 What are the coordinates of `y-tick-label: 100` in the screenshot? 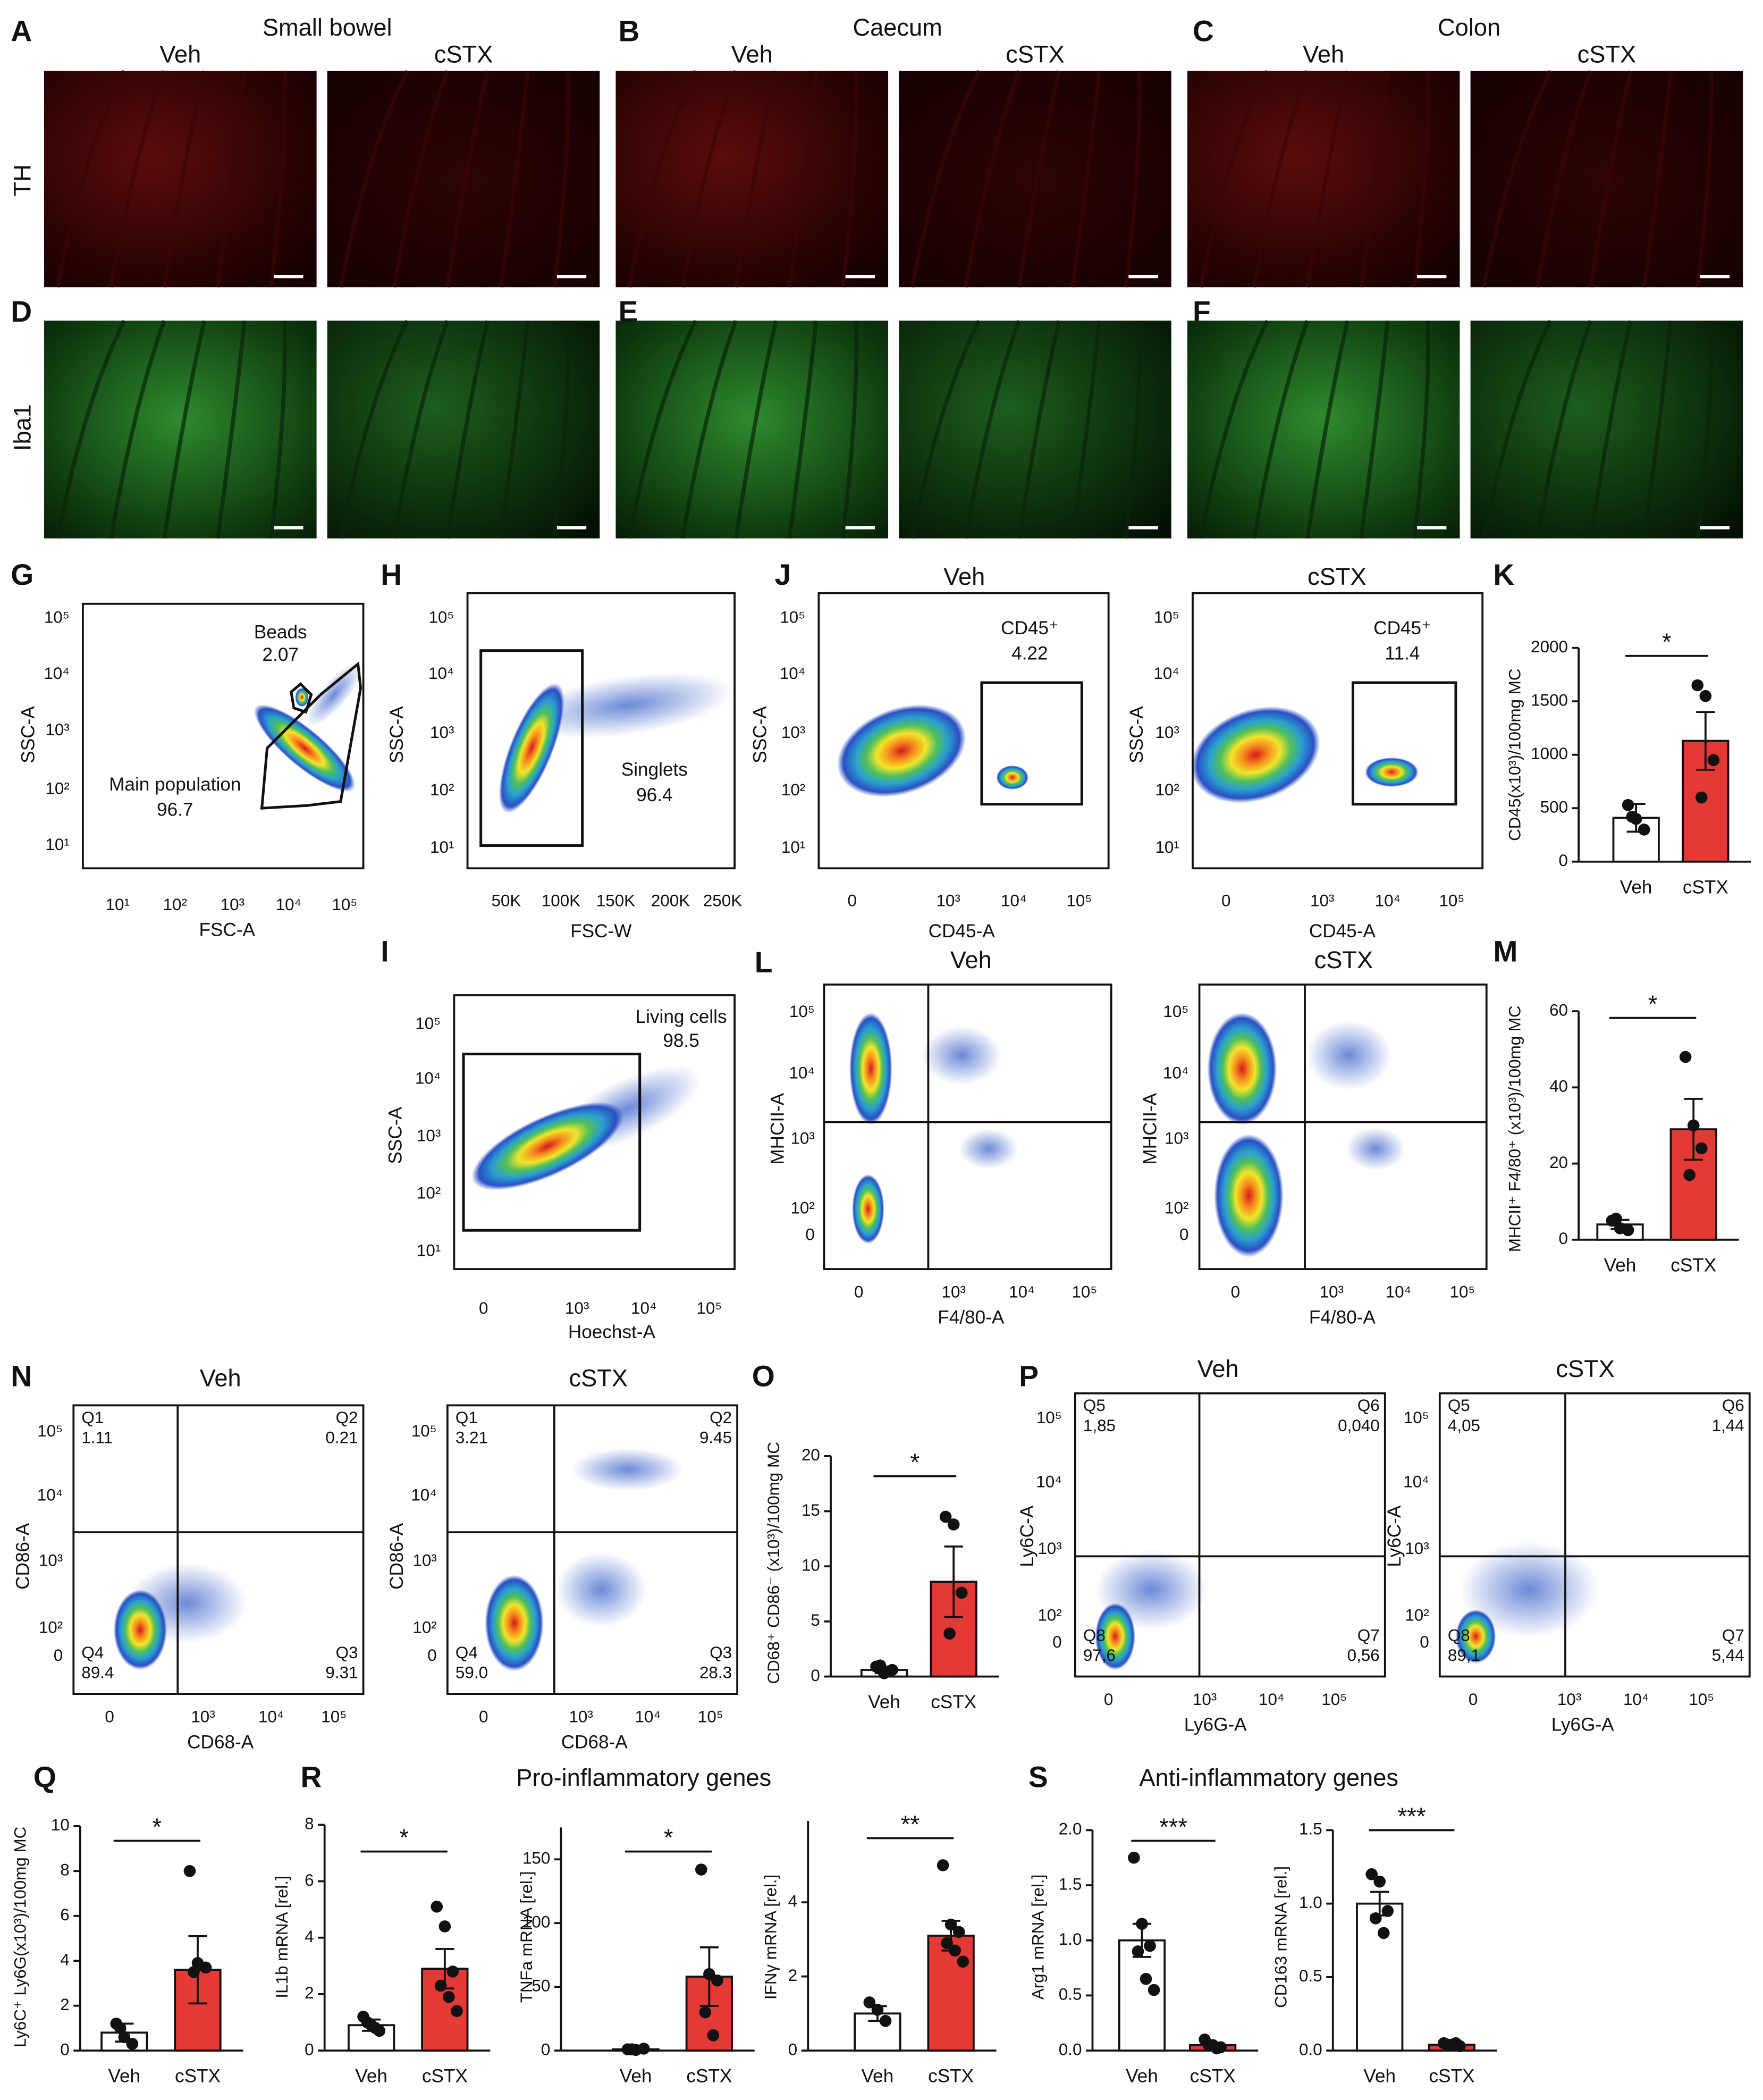 It's located at (536, 1922).